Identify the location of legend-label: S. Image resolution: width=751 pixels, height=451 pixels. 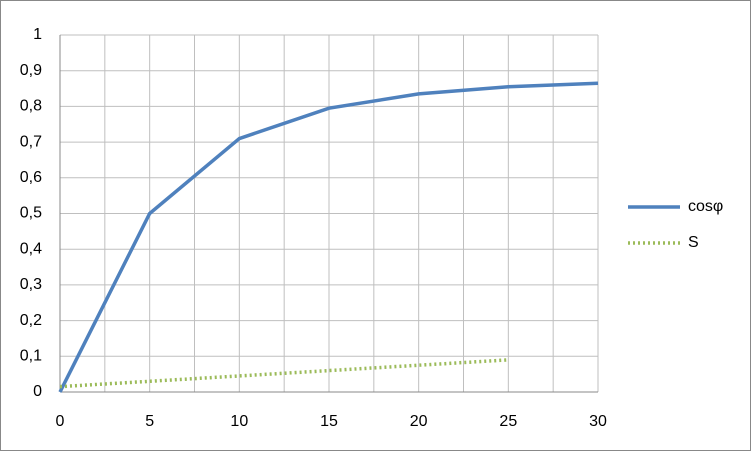
(693, 242).